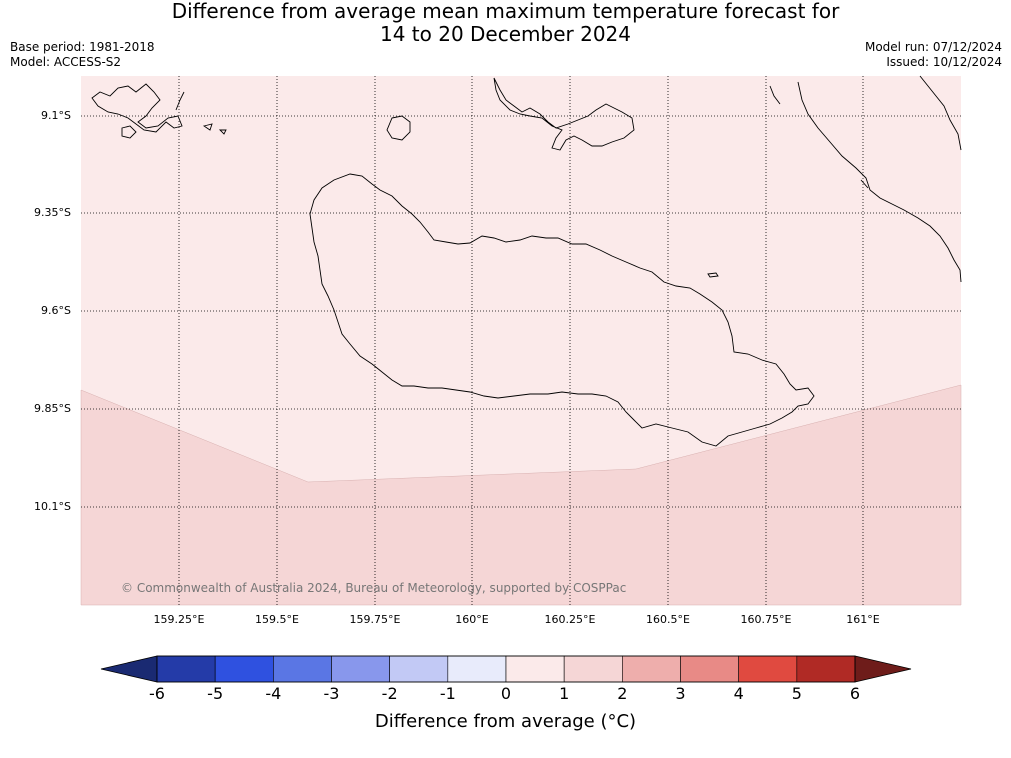 This screenshot has height=758, width=1011. Describe the element at coordinates (56, 115) in the screenshot. I see `lat-label-9-1: 9.1°S` at that location.